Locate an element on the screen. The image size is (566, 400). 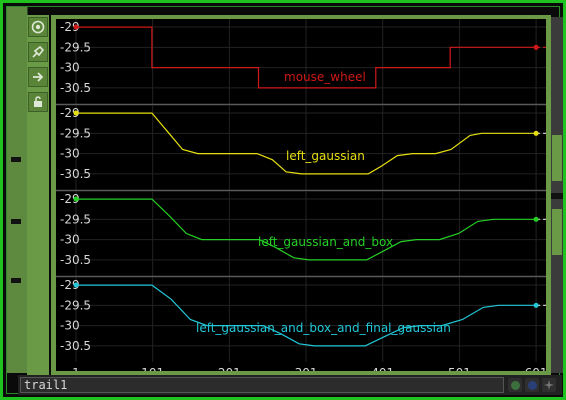
x-tick-label: 301 is located at coordinates (306, 368).